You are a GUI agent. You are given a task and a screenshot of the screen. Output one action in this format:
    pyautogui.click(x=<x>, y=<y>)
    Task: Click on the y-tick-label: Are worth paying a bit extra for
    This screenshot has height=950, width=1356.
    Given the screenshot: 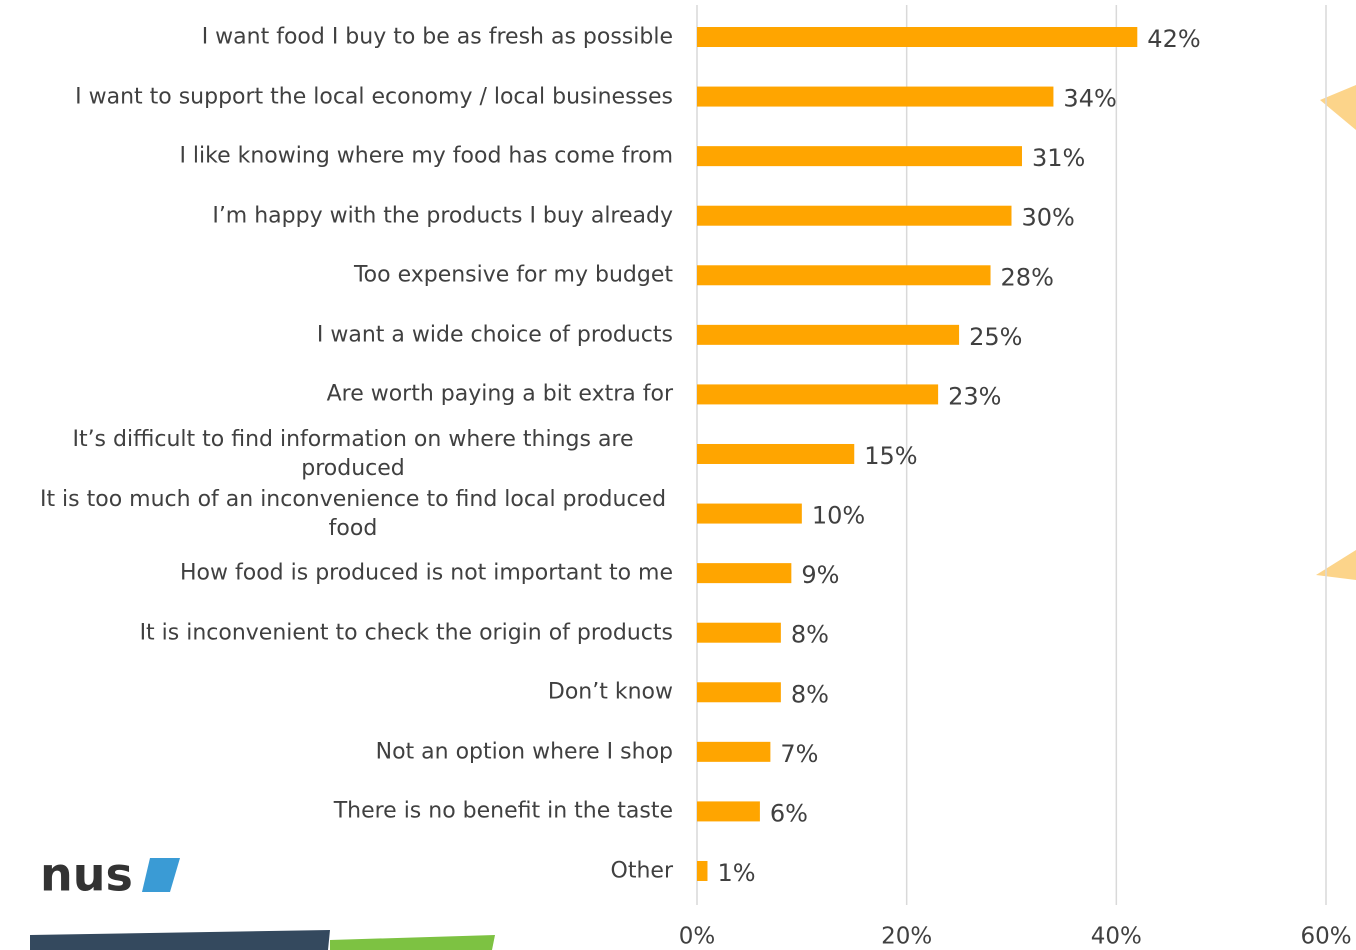 What is the action you would take?
    pyautogui.click(x=499, y=394)
    